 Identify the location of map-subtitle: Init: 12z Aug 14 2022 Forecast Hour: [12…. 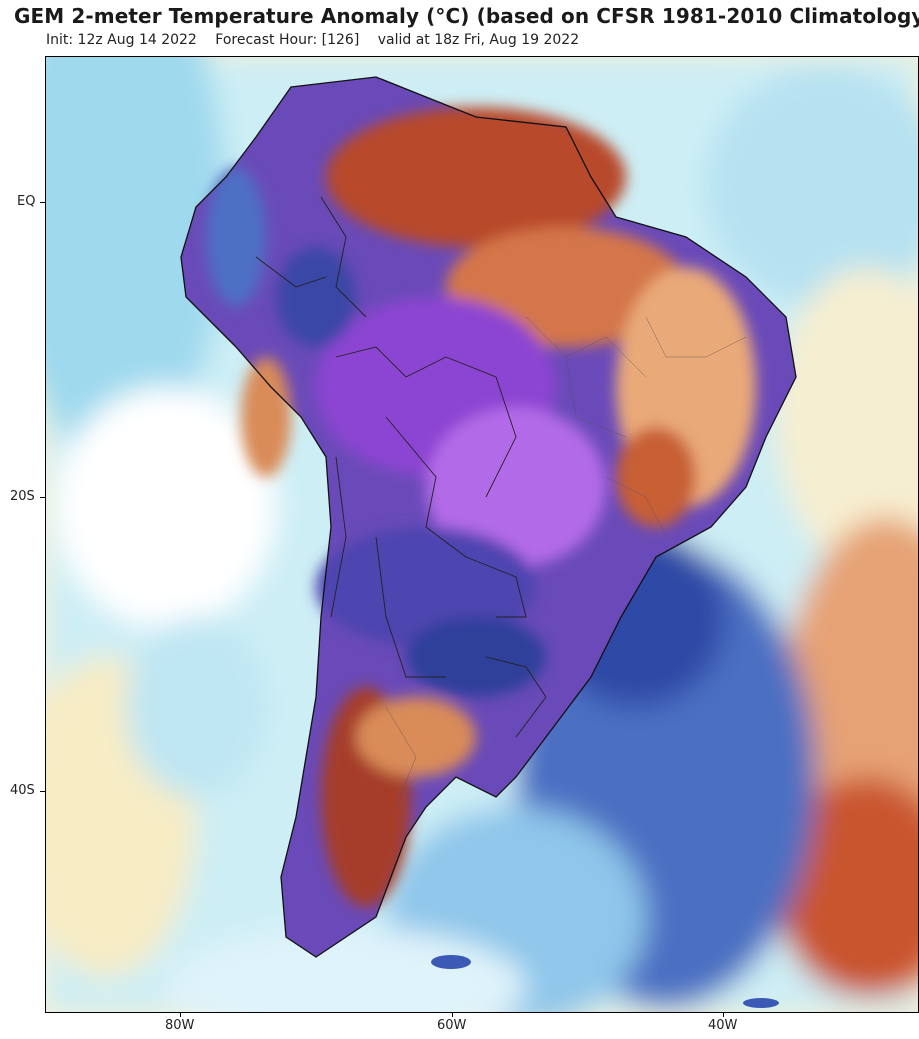
(319, 40).